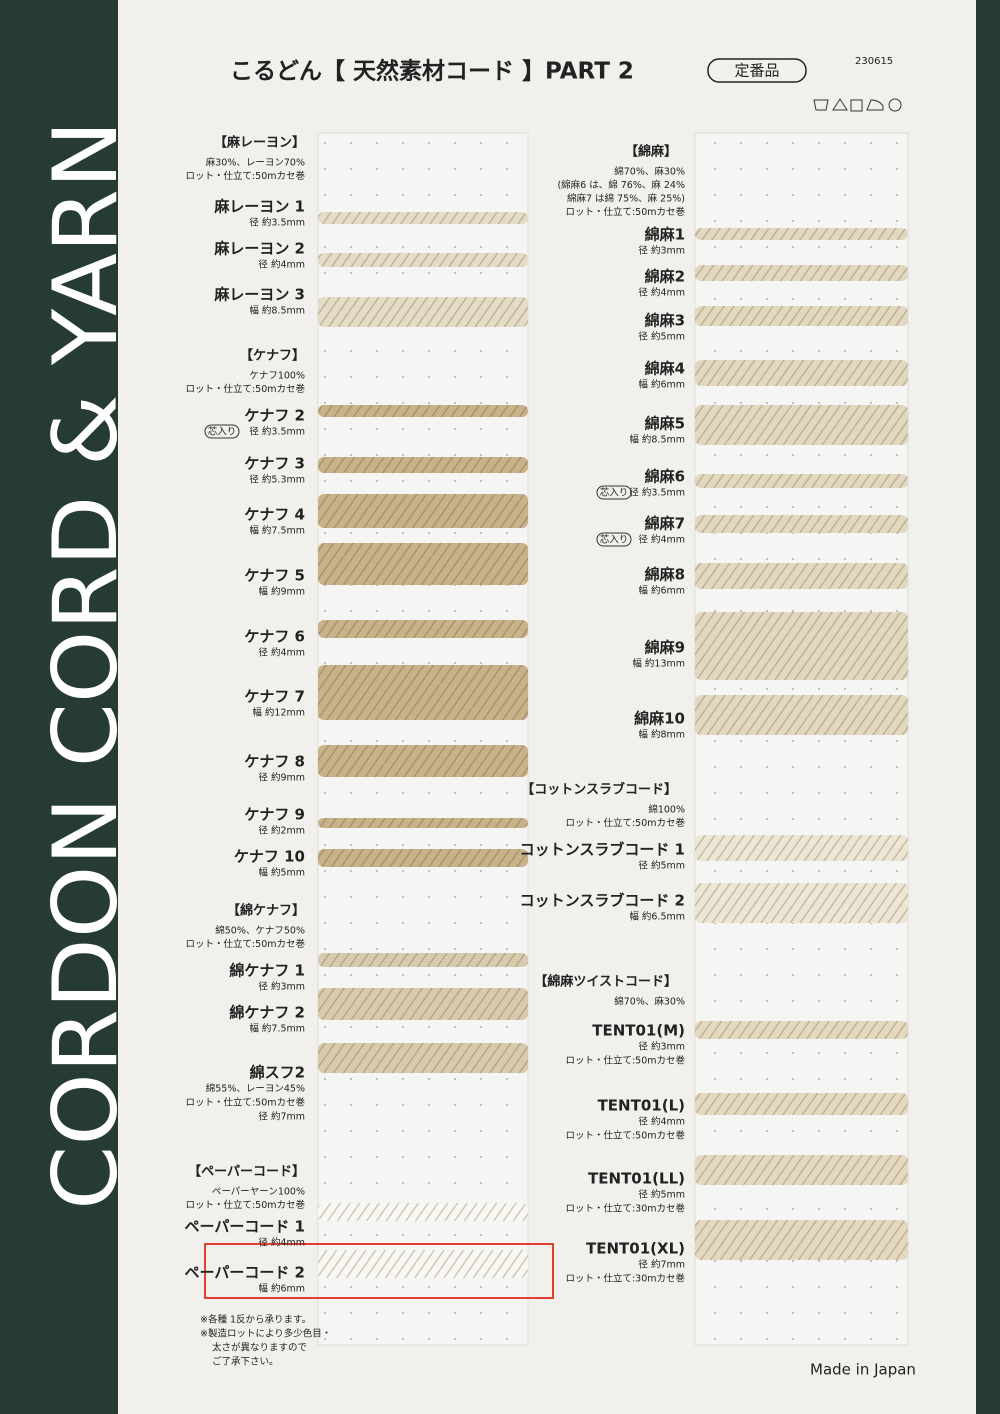  What do you see at coordinates (602, 850) in the screenshot?
I see `item-name: コットンスラブコード 1` at bounding box center [602, 850].